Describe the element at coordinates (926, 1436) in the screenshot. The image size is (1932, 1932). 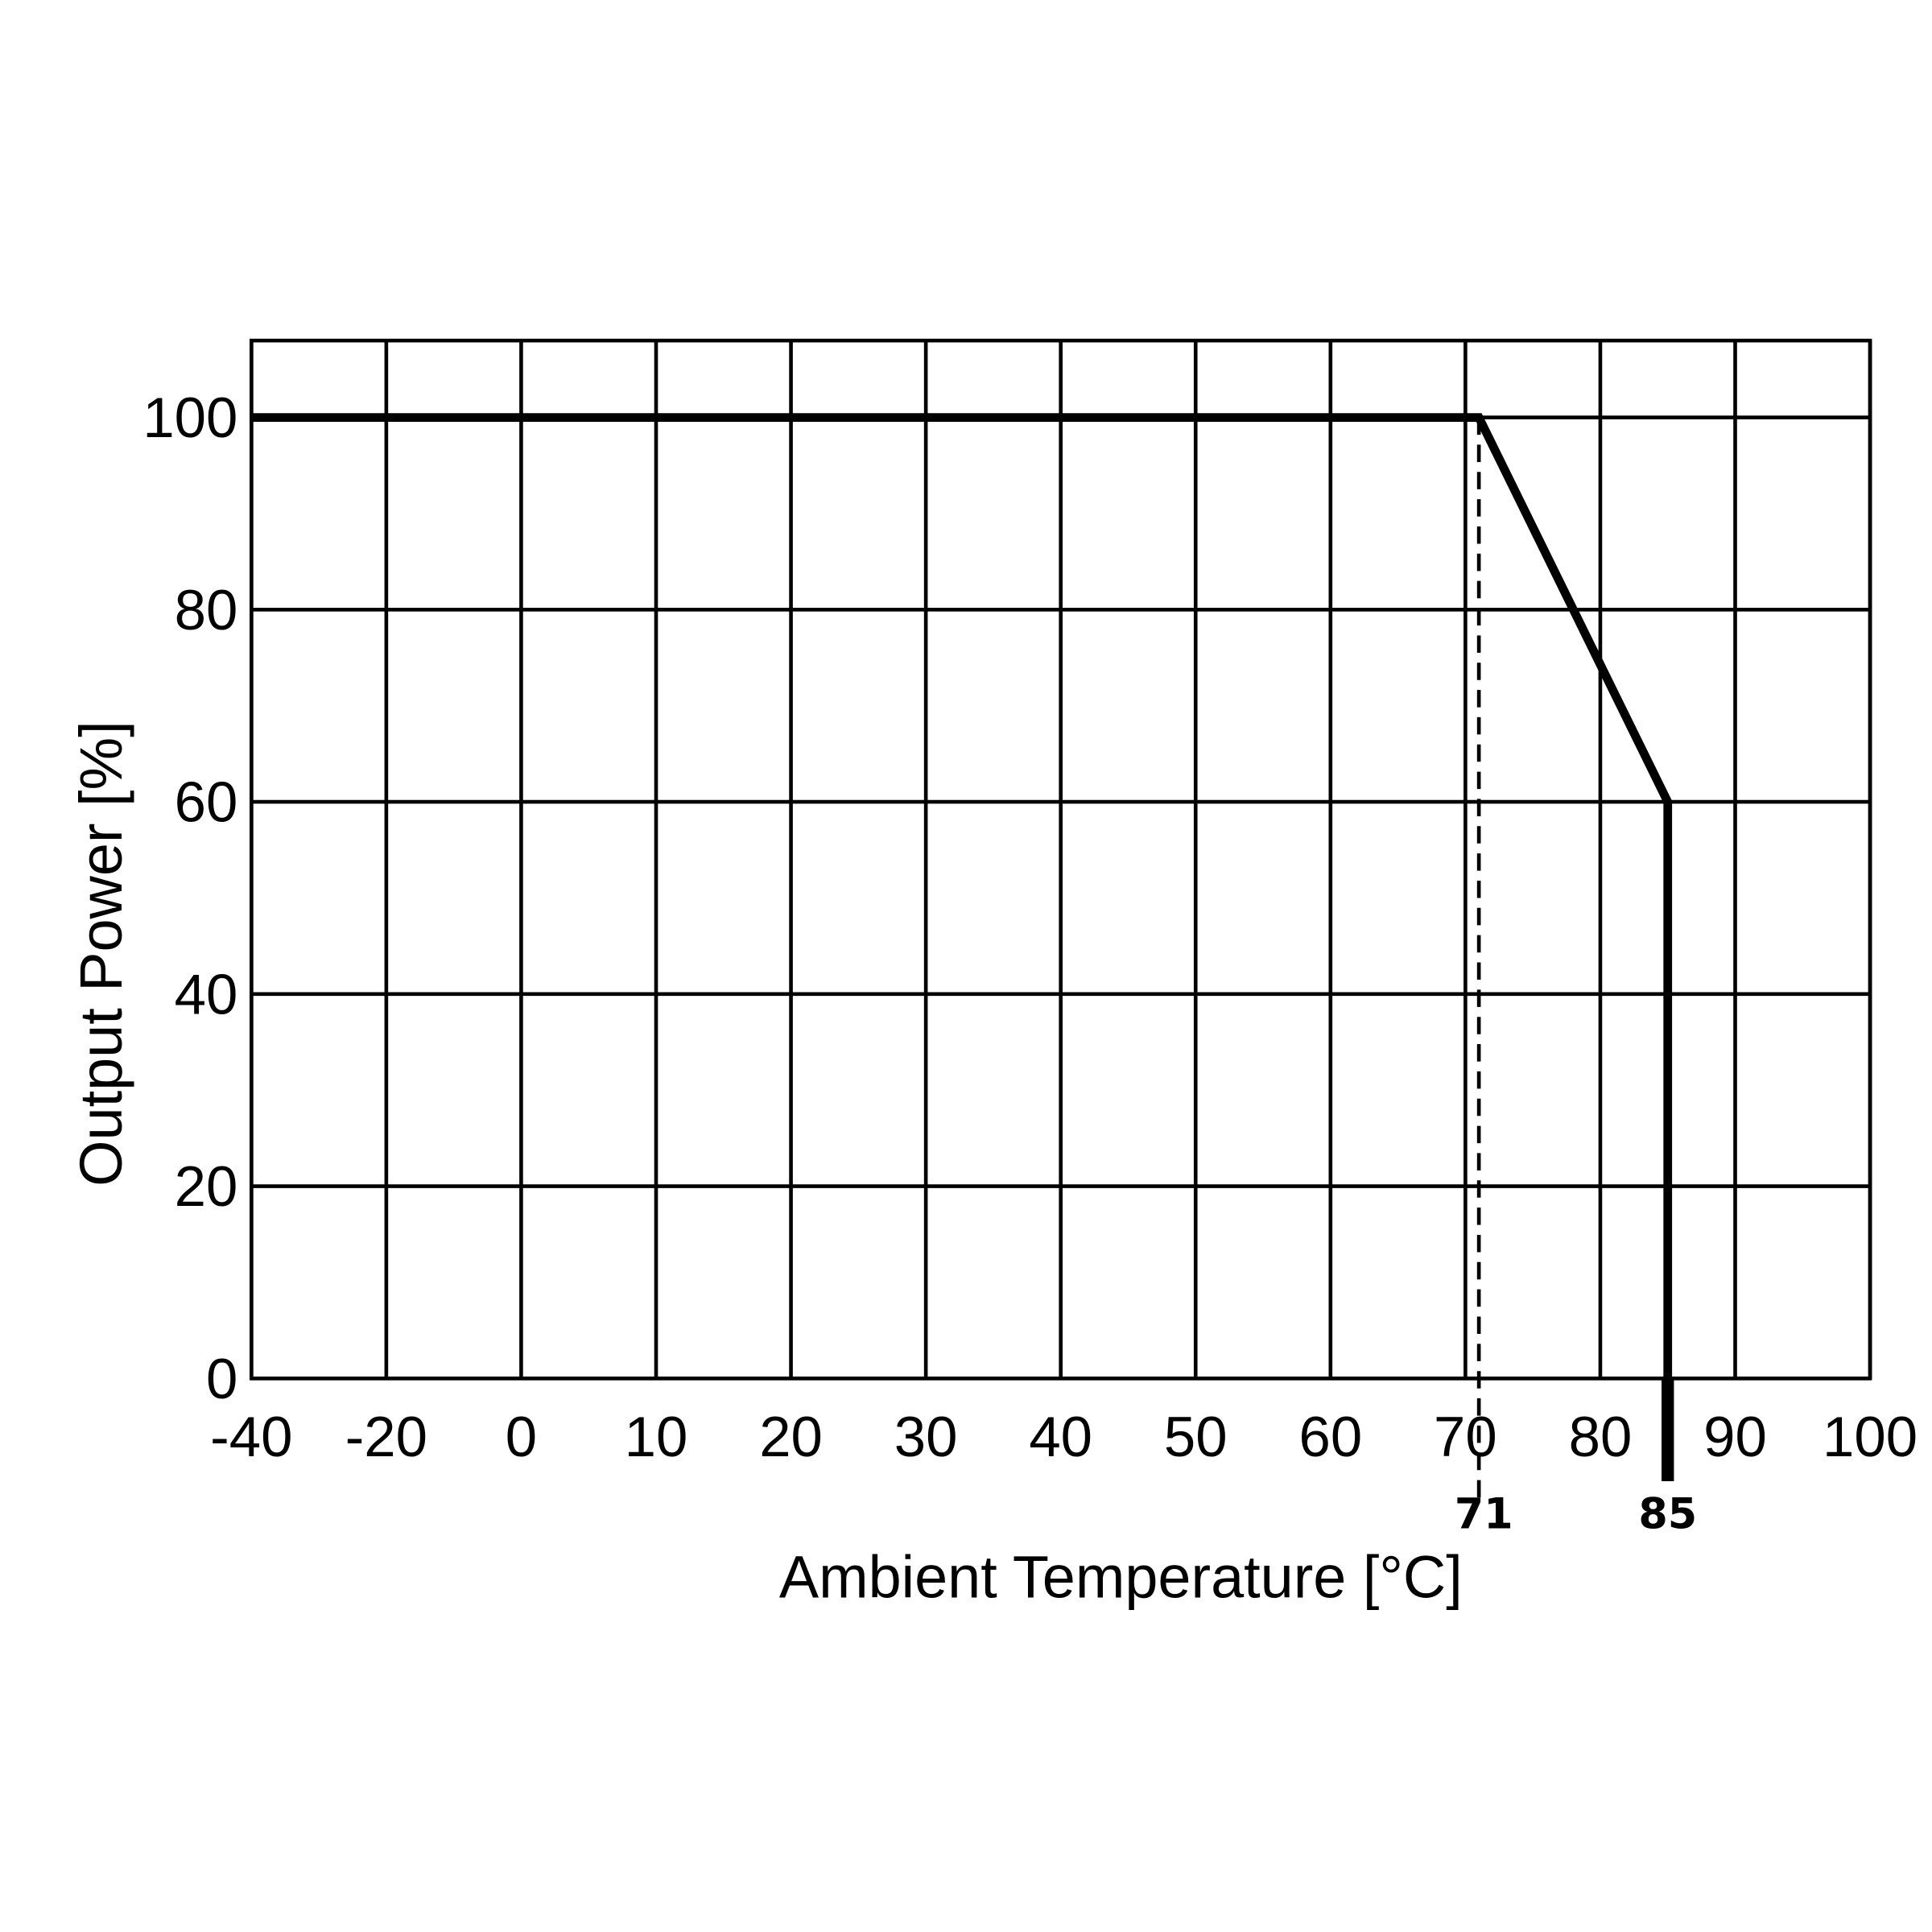
I see `x-tick-label: 30` at that location.